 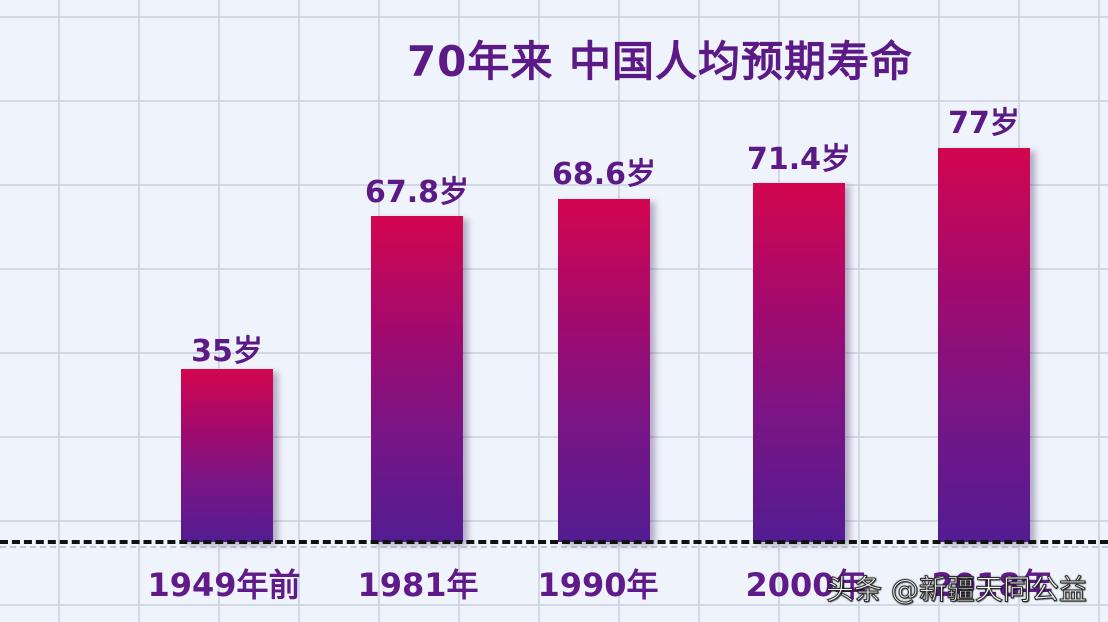 What do you see at coordinates (417, 379) in the screenshot?
I see `bar-1981` at bounding box center [417, 379].